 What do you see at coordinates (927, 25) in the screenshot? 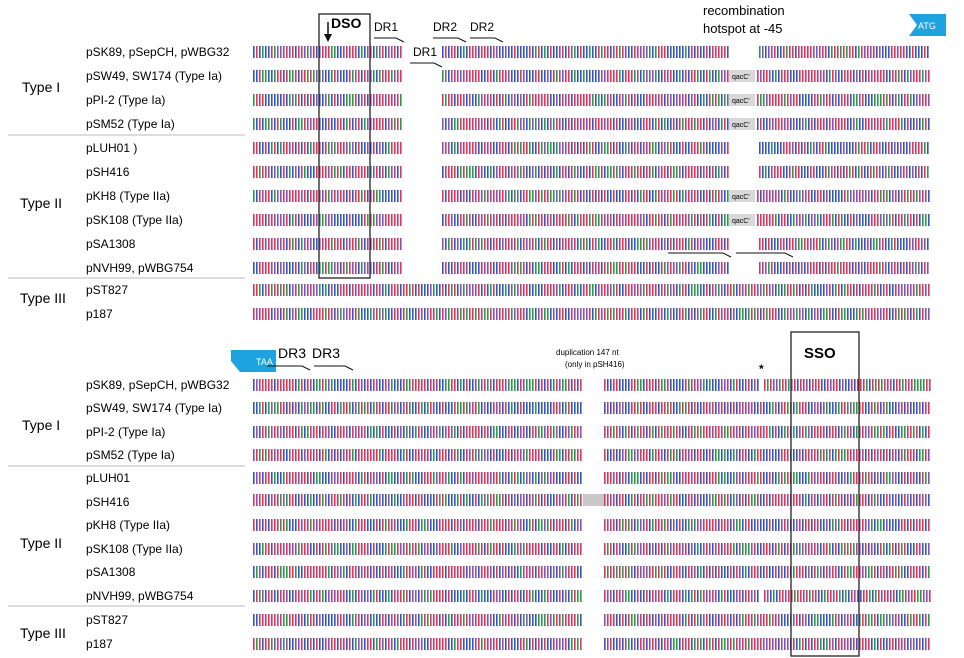
I see `atg-flag-icon` at bounding box center [927, 25].